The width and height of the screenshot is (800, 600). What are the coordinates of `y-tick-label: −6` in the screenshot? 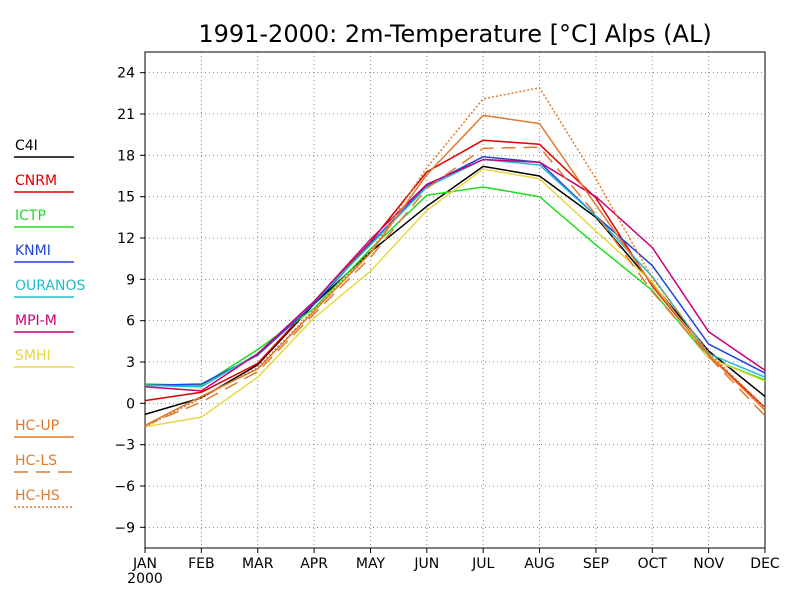 It's located at (124, 487).